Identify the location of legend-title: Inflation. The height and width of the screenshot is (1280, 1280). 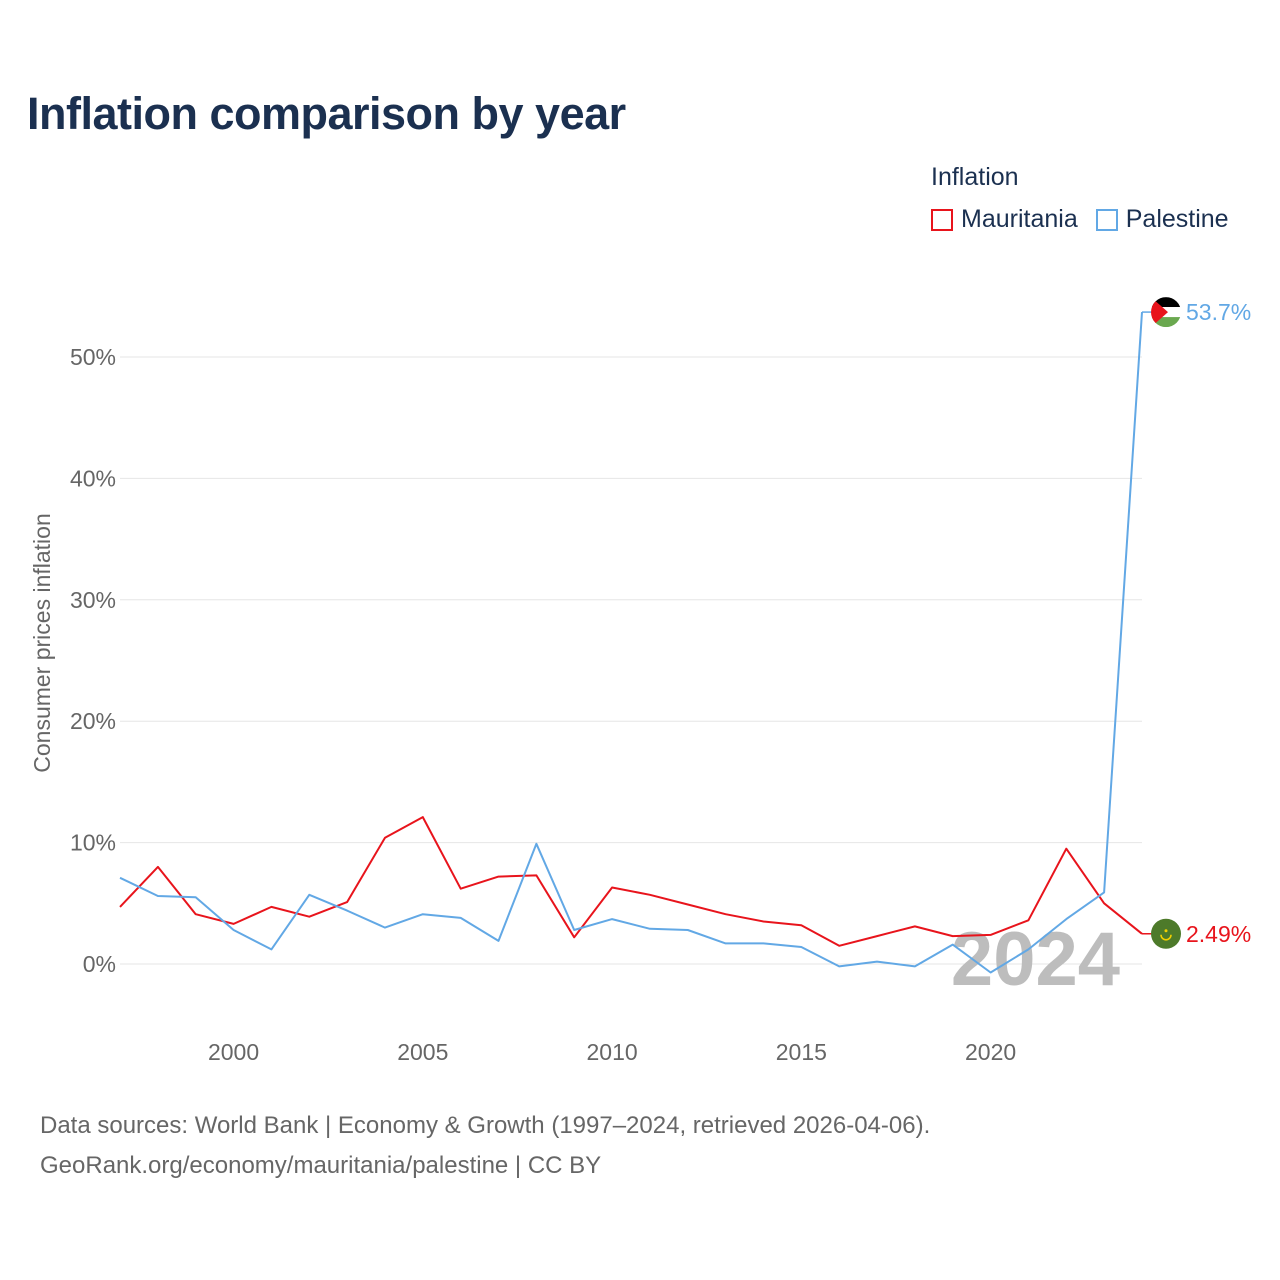
(975, 177).